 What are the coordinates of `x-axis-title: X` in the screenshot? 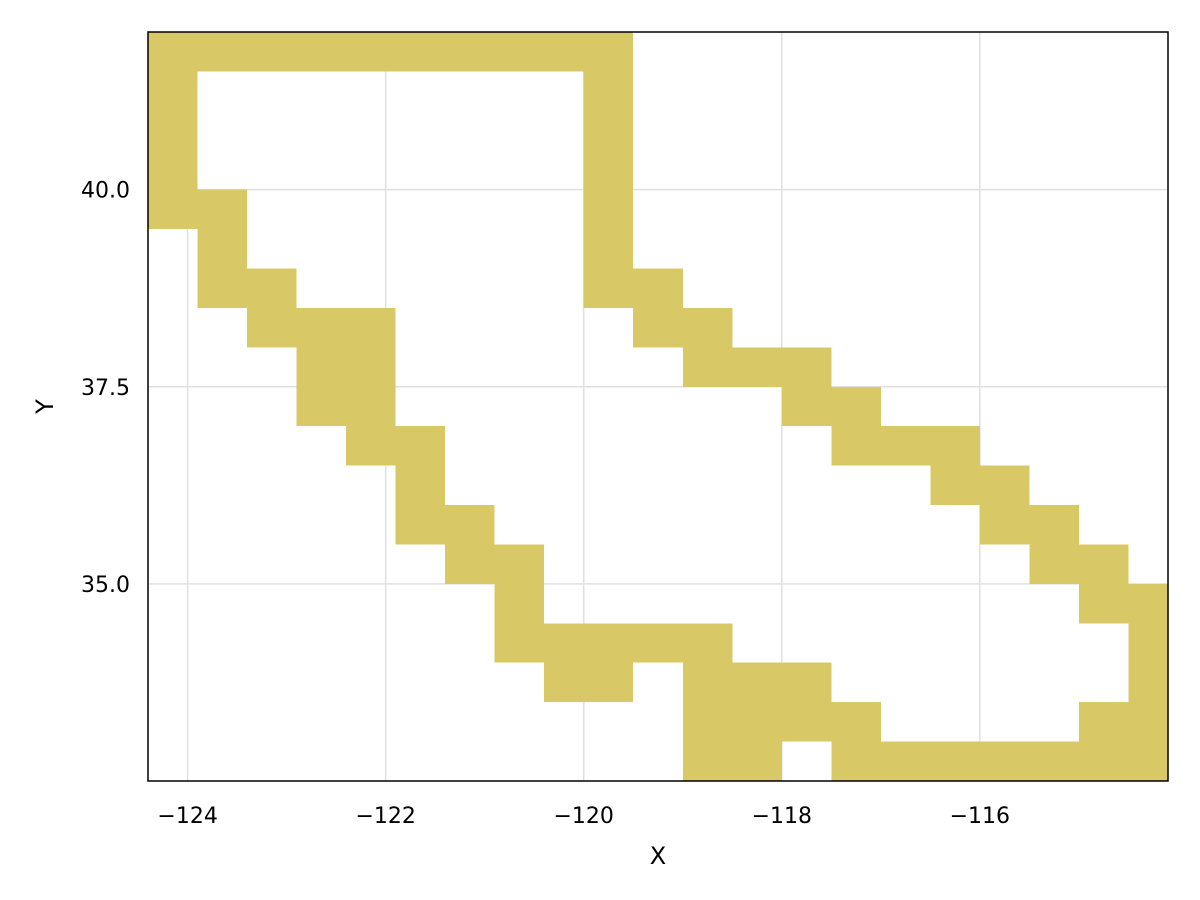 It's located at (658, 856).